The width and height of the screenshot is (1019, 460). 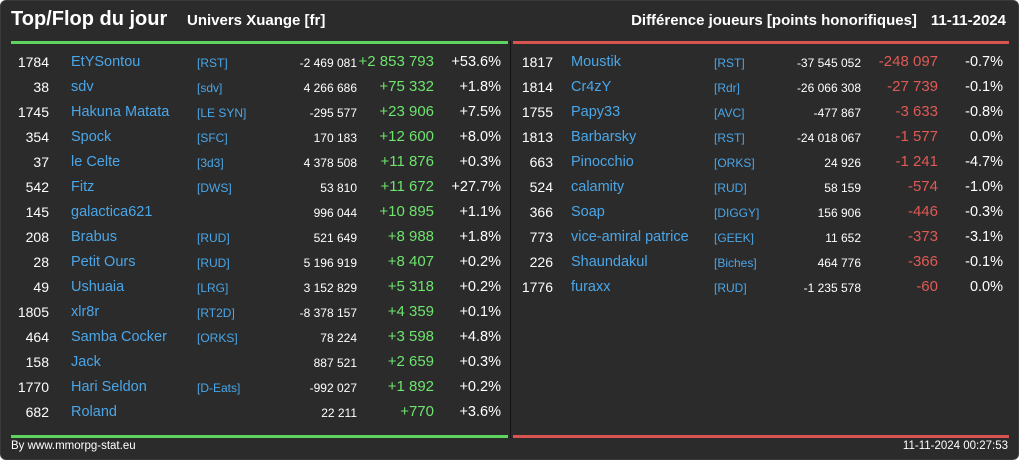 What do you see at coordinates (333, 113) in the screenshot?
I see `player-points-total: -295 577` at bounding box center [333, 113].